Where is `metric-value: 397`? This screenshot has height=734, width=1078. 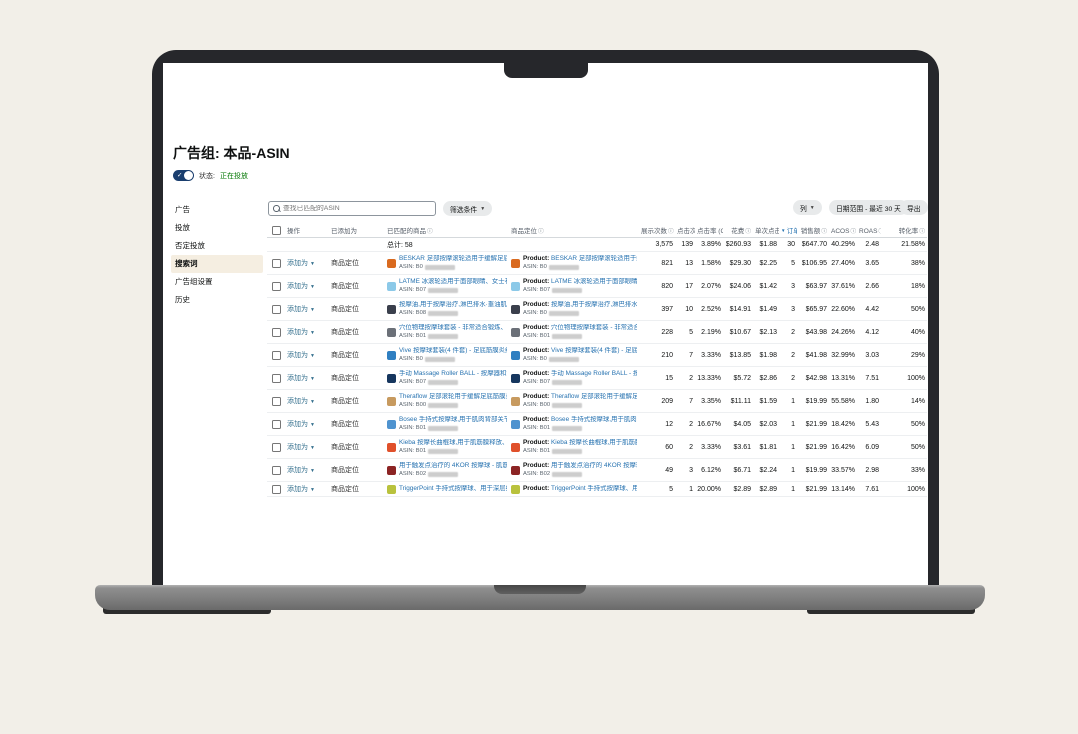 metric-value: 397 is located at coordinates (667, 309).